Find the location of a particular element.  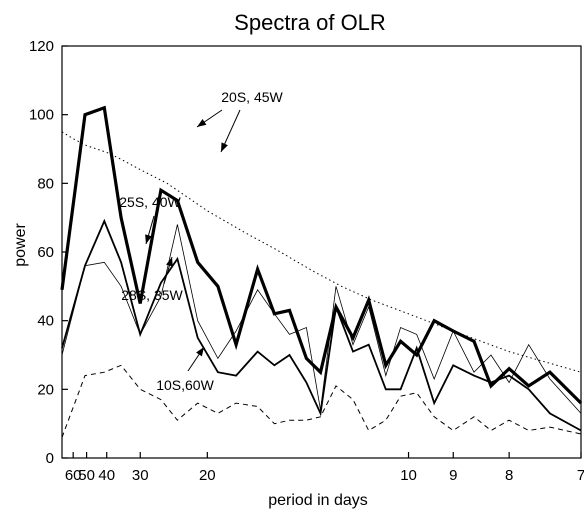

y-tick-label: 40 is located at coordinates (45, 321).